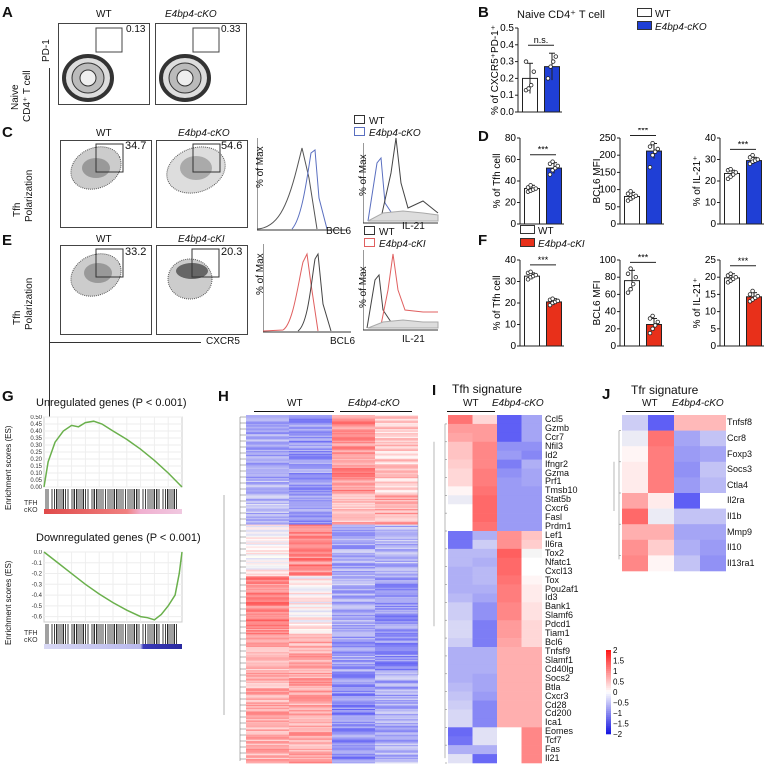 The image size is (768, 773). Describe the element at coordinates (554, 722) in the screenshot. I see `gene-label: Ica1` at that location.